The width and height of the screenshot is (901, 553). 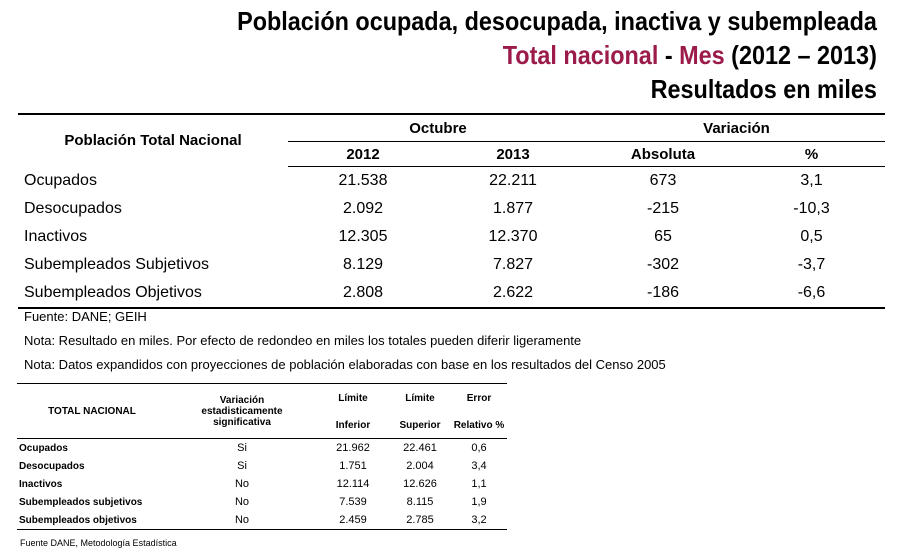 I want to click on cell-2013: 1.877, so click(x=513, y=208).